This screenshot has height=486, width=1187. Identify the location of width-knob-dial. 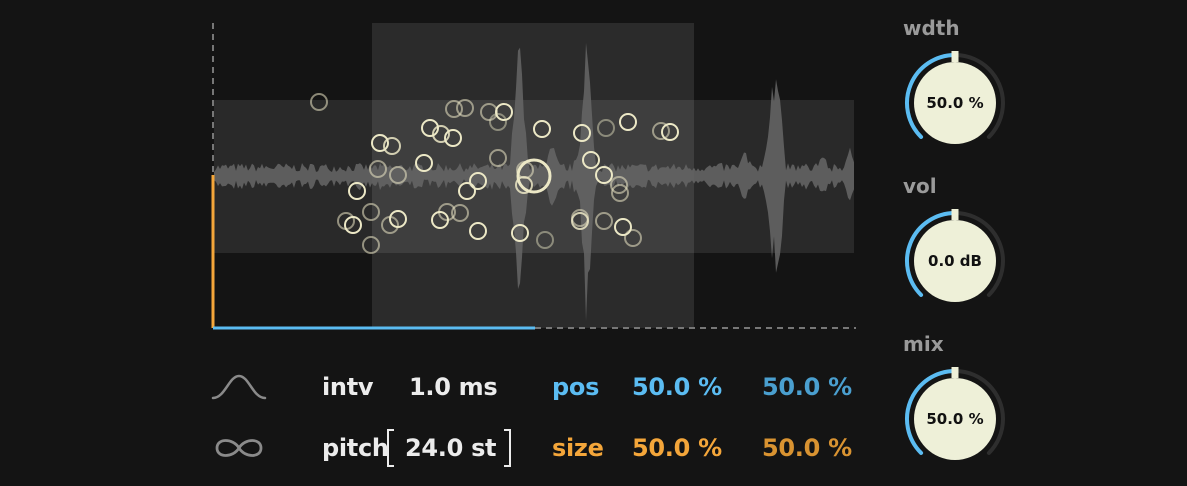
(955, 97).